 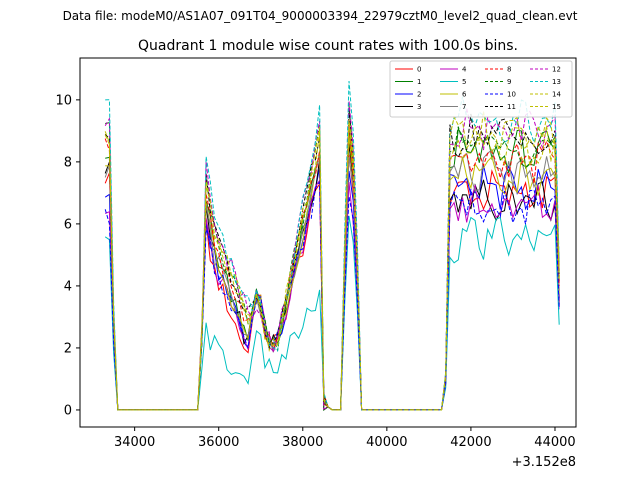 What do you see at coordinates (302, 442) in the screenshot?
I see `x-tick-label: 38000` at bounding box center [302, 442].